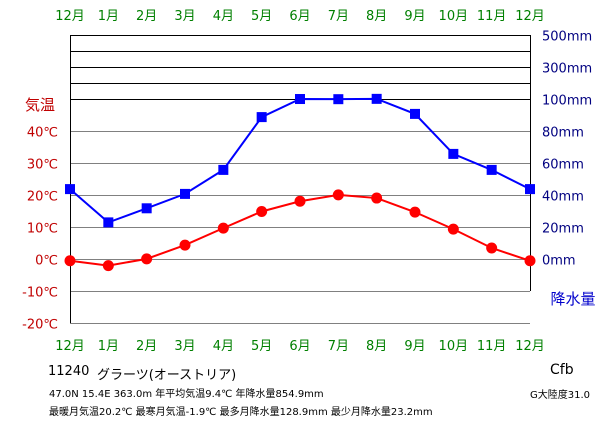 The image size is (611, 425). What do you see at coordinates (186, 394) in the screenshot?
I see `station-stats-line1: 47.0N 15.4E 363.0m 年平均気温9.4℃ 年降水量854.9mm` at bounding box center [186, 394].